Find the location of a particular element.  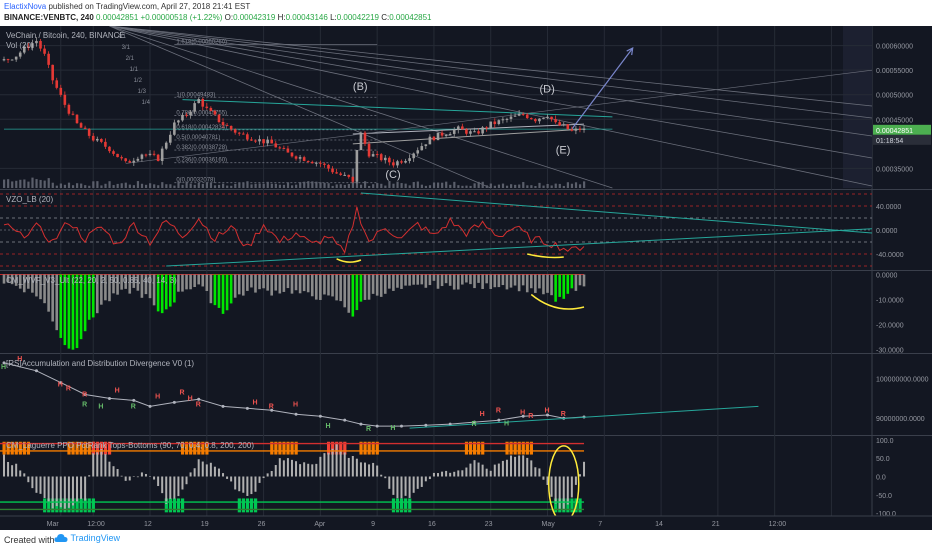

ad-marker-h: H is located at coordinates (482, 414).